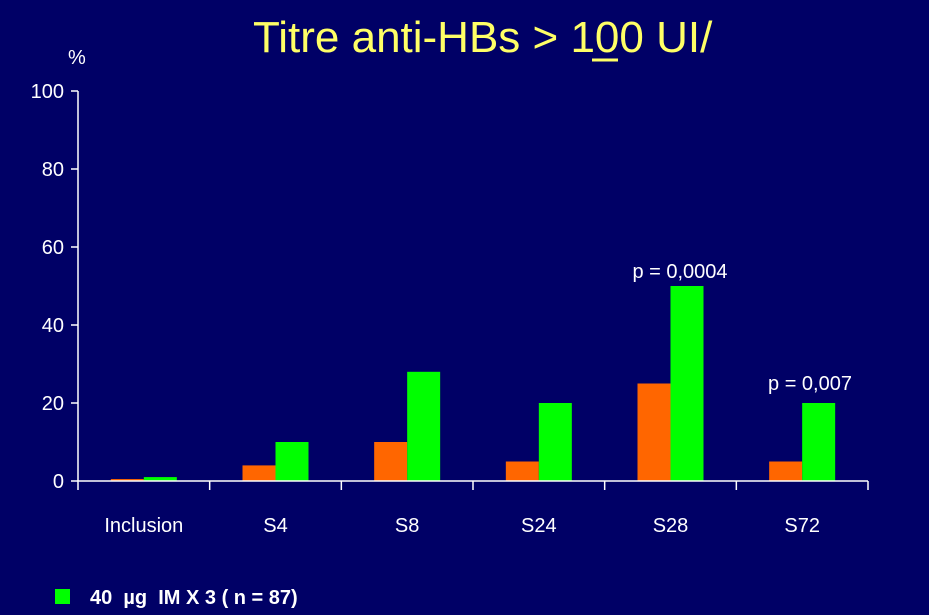 This screenshot has height=615, width=929. Describe the element at coordinates (194, 598) in the screenshot. I see `legend-label: 40 µg IM X 3 ( n = 87)` at that location.